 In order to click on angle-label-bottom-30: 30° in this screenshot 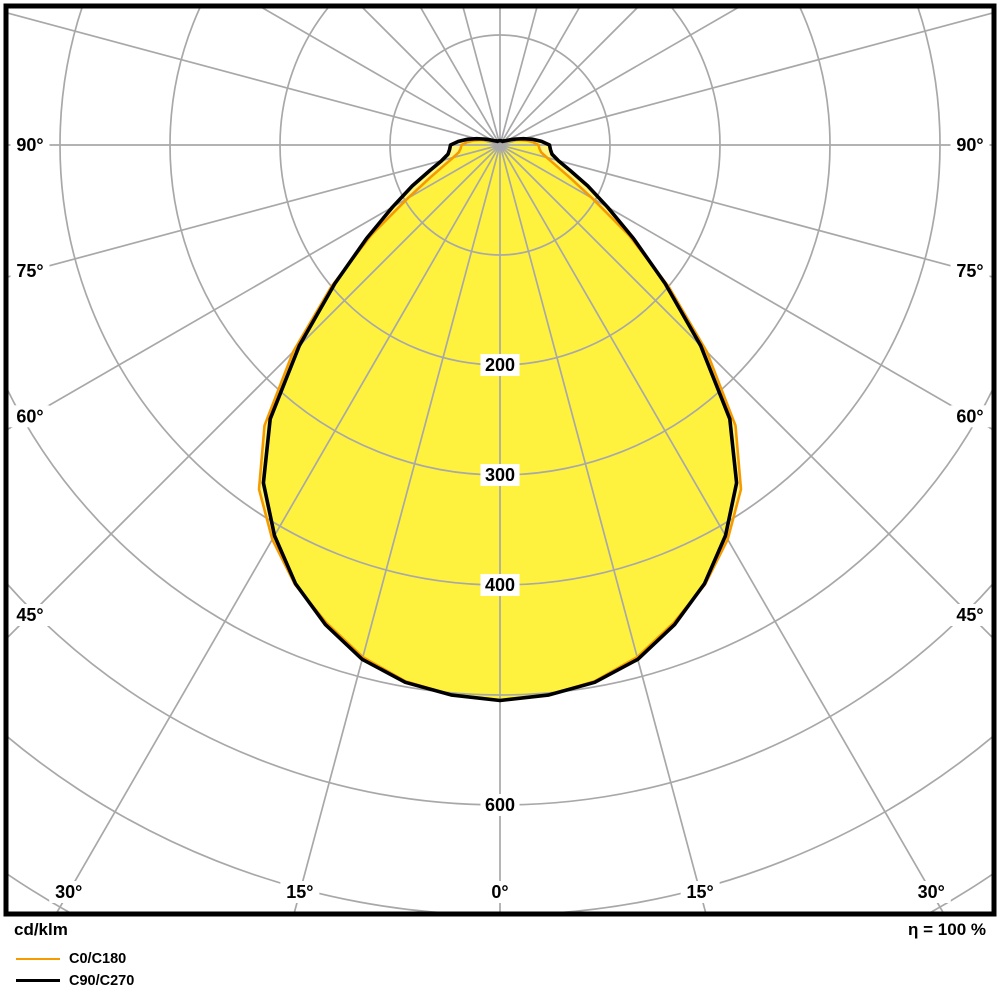, I will do `click(931, 892)`.